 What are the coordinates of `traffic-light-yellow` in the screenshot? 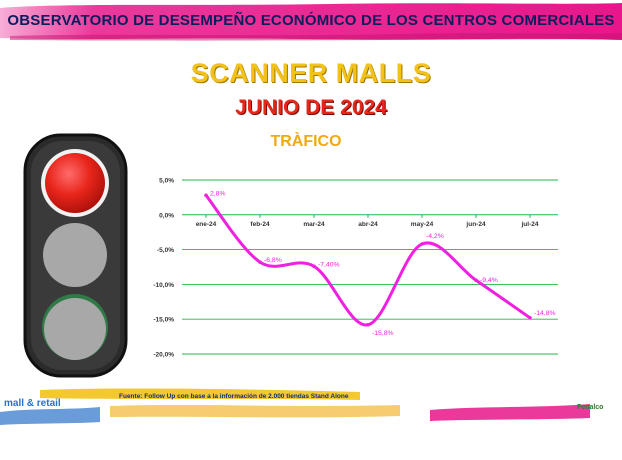 It's located at (75, 255).